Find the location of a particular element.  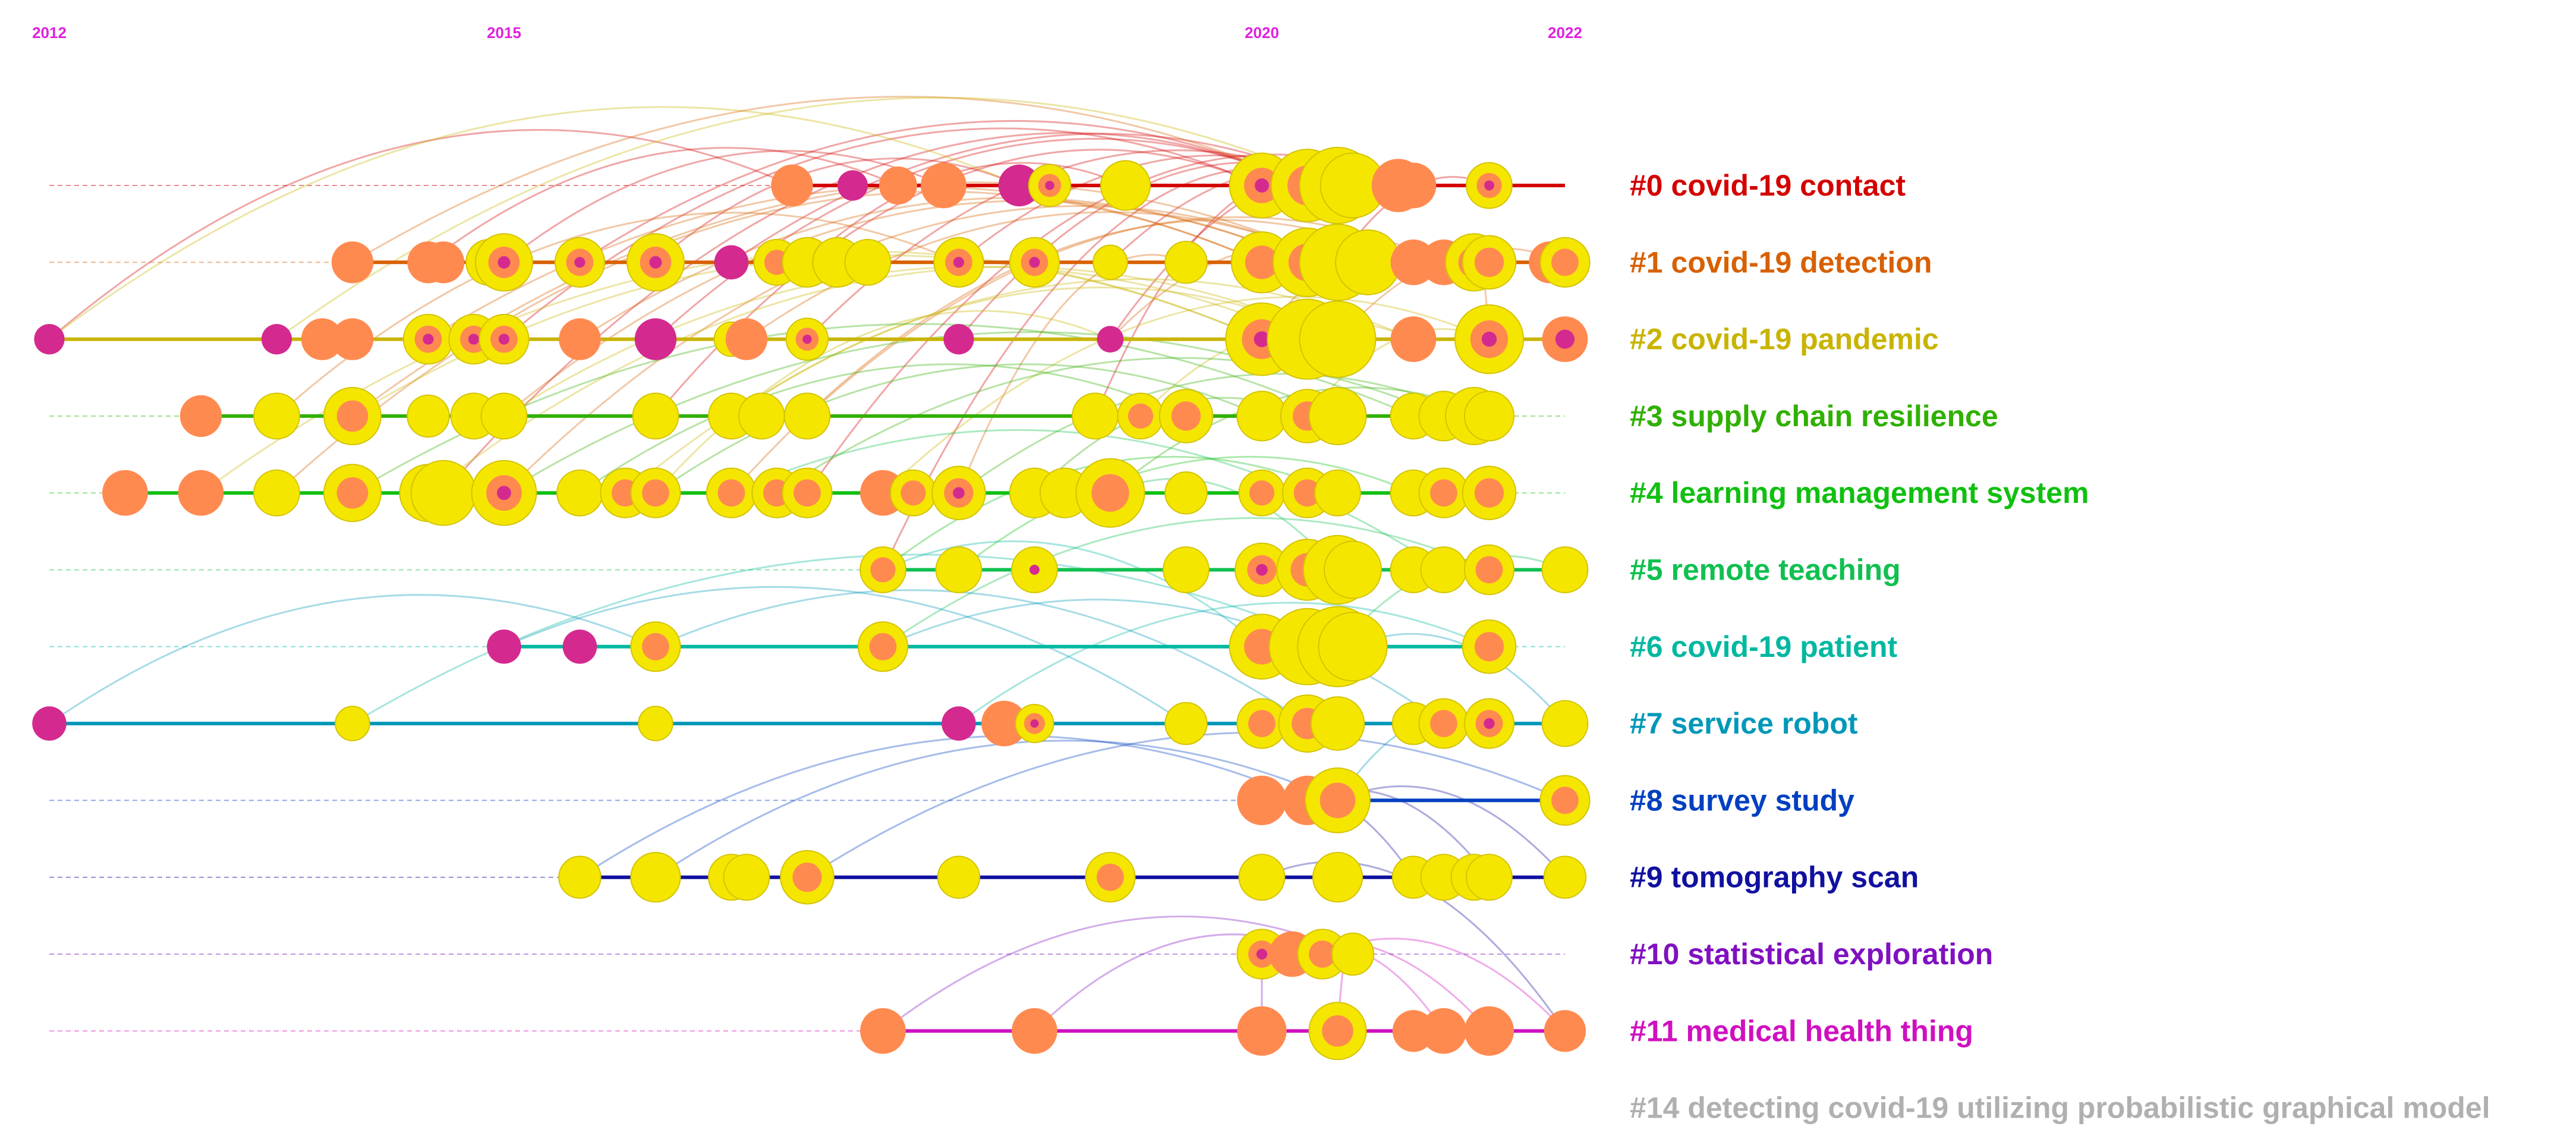

cluster-label: #3 supply chain resilience is located at coordinates (1814, 416).